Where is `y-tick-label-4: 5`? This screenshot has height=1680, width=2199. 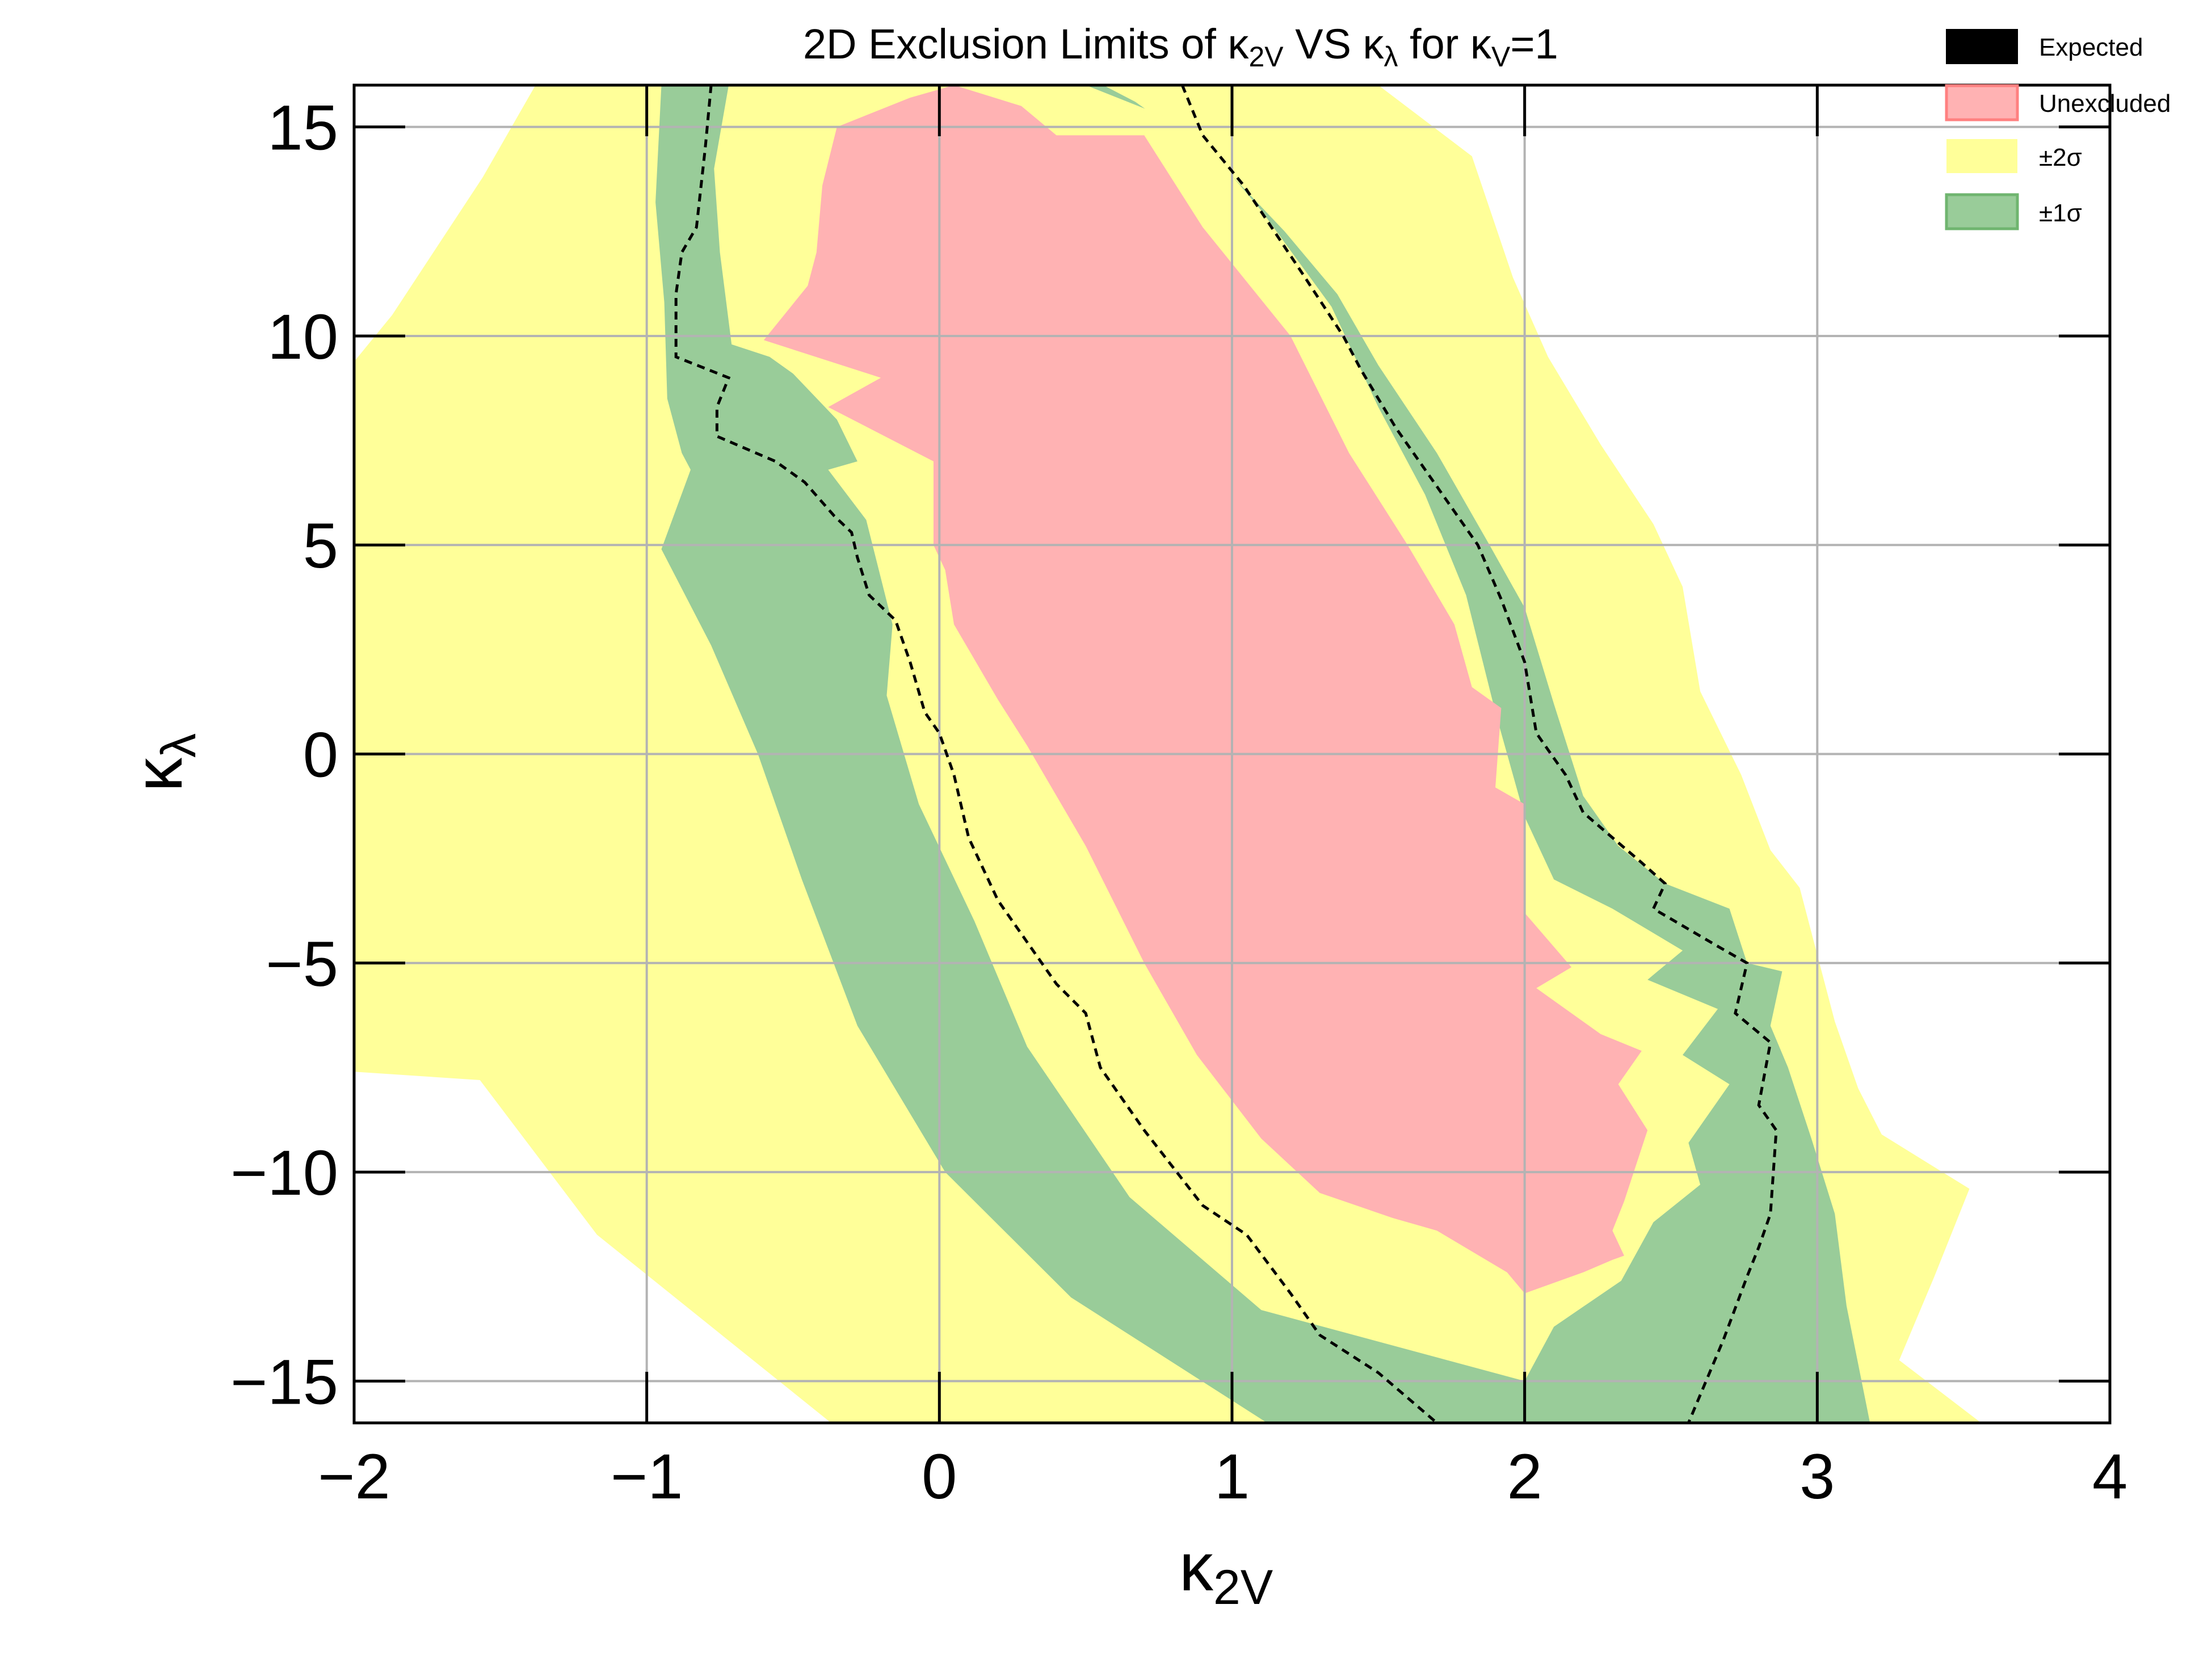 y-tick-label-4: 5 is located at coordinates (320, 545).